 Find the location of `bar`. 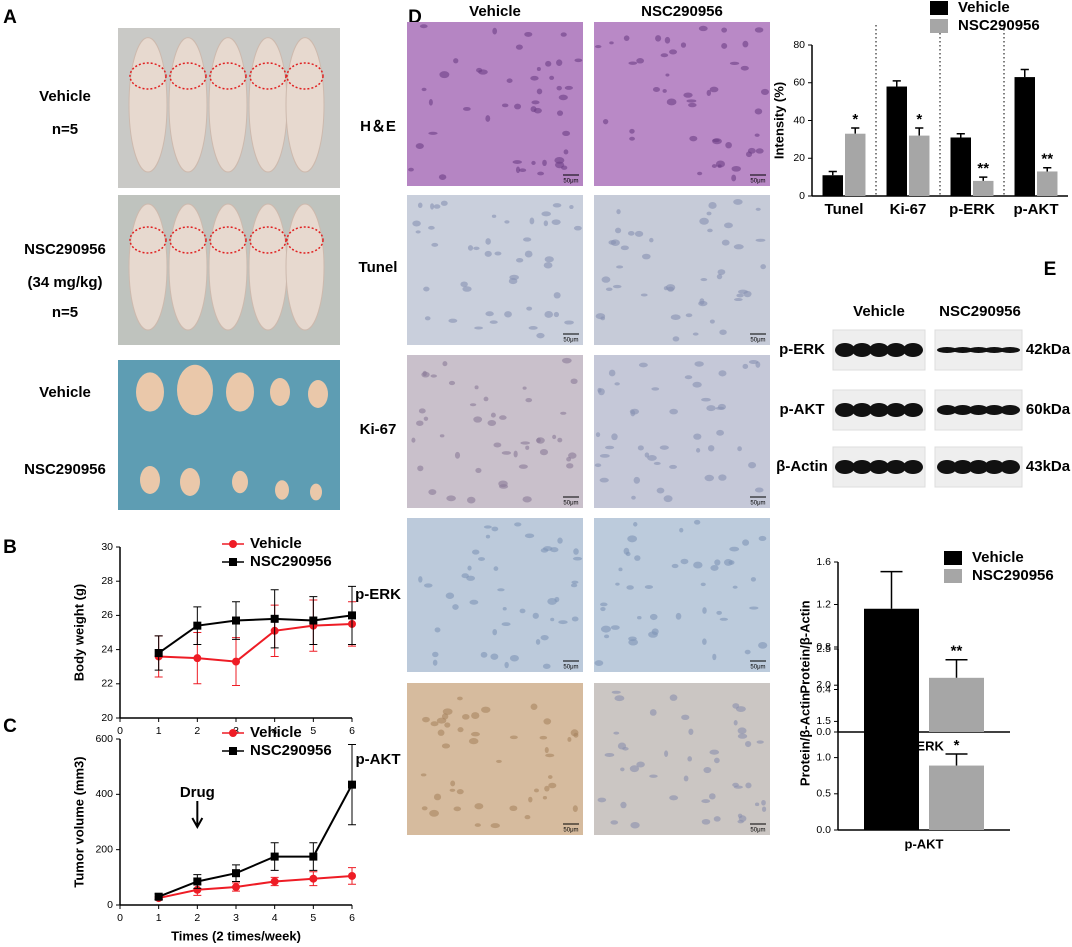

bar is located at coordinates (1024, 136).